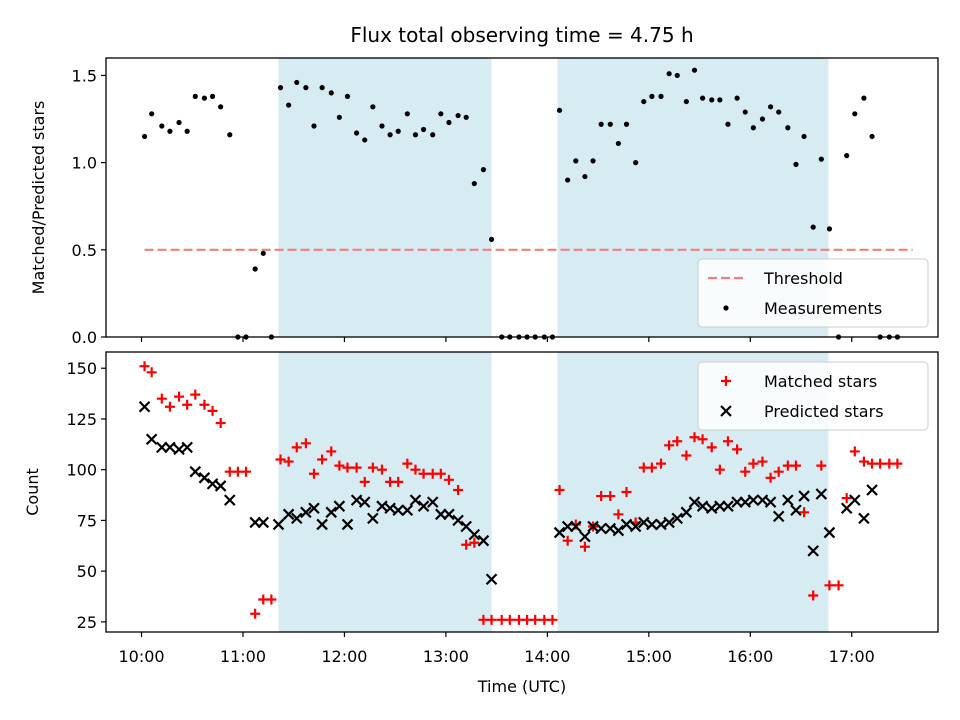  I want to click on legend: Matched stars Predicted stars, so click(813, 396).